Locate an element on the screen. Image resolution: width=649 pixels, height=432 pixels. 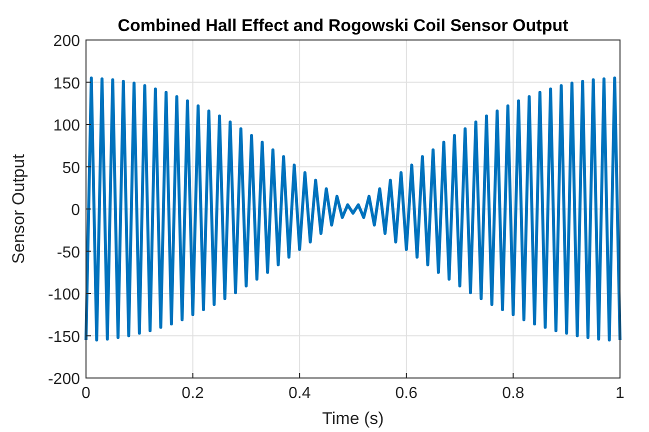
y-tick-label: 150 is located at coordinates (66, 83).